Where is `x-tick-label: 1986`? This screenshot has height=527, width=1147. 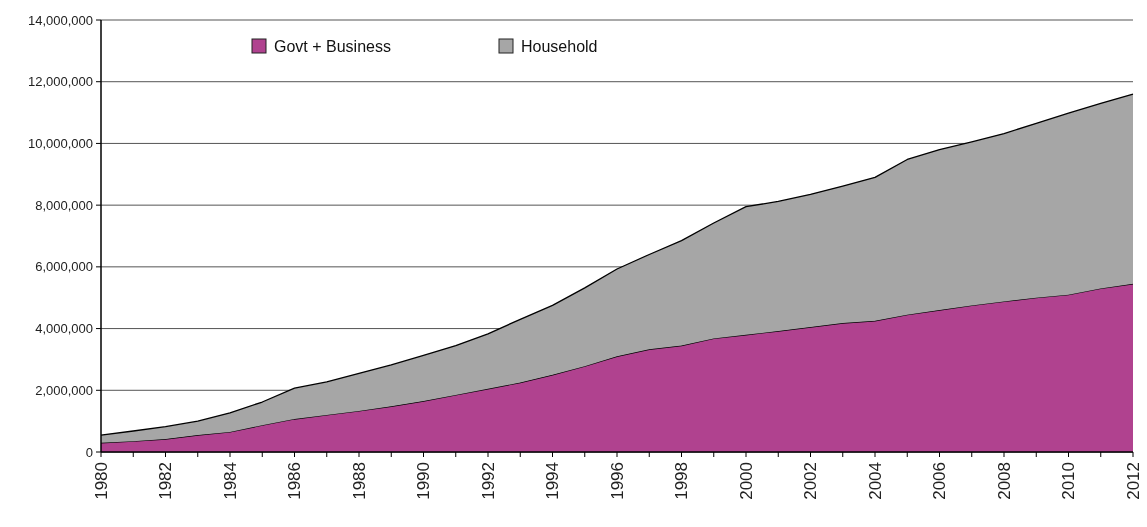 x-tick-label: 1986 is located at coordinates (295, 481).